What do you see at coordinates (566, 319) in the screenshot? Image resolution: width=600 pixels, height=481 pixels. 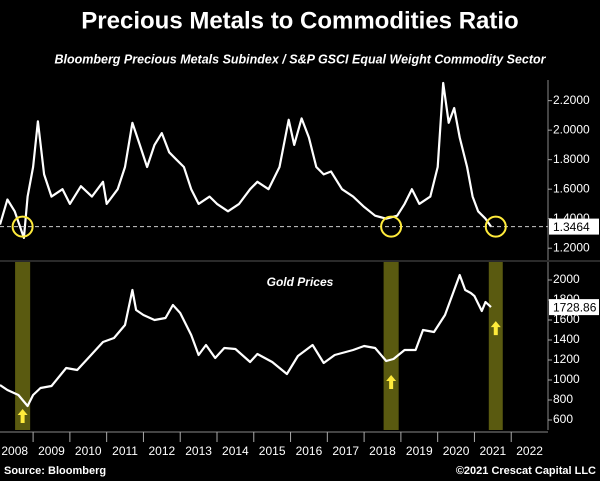 I see `y-tick-label: 1600` at bounding box center [566, 319].